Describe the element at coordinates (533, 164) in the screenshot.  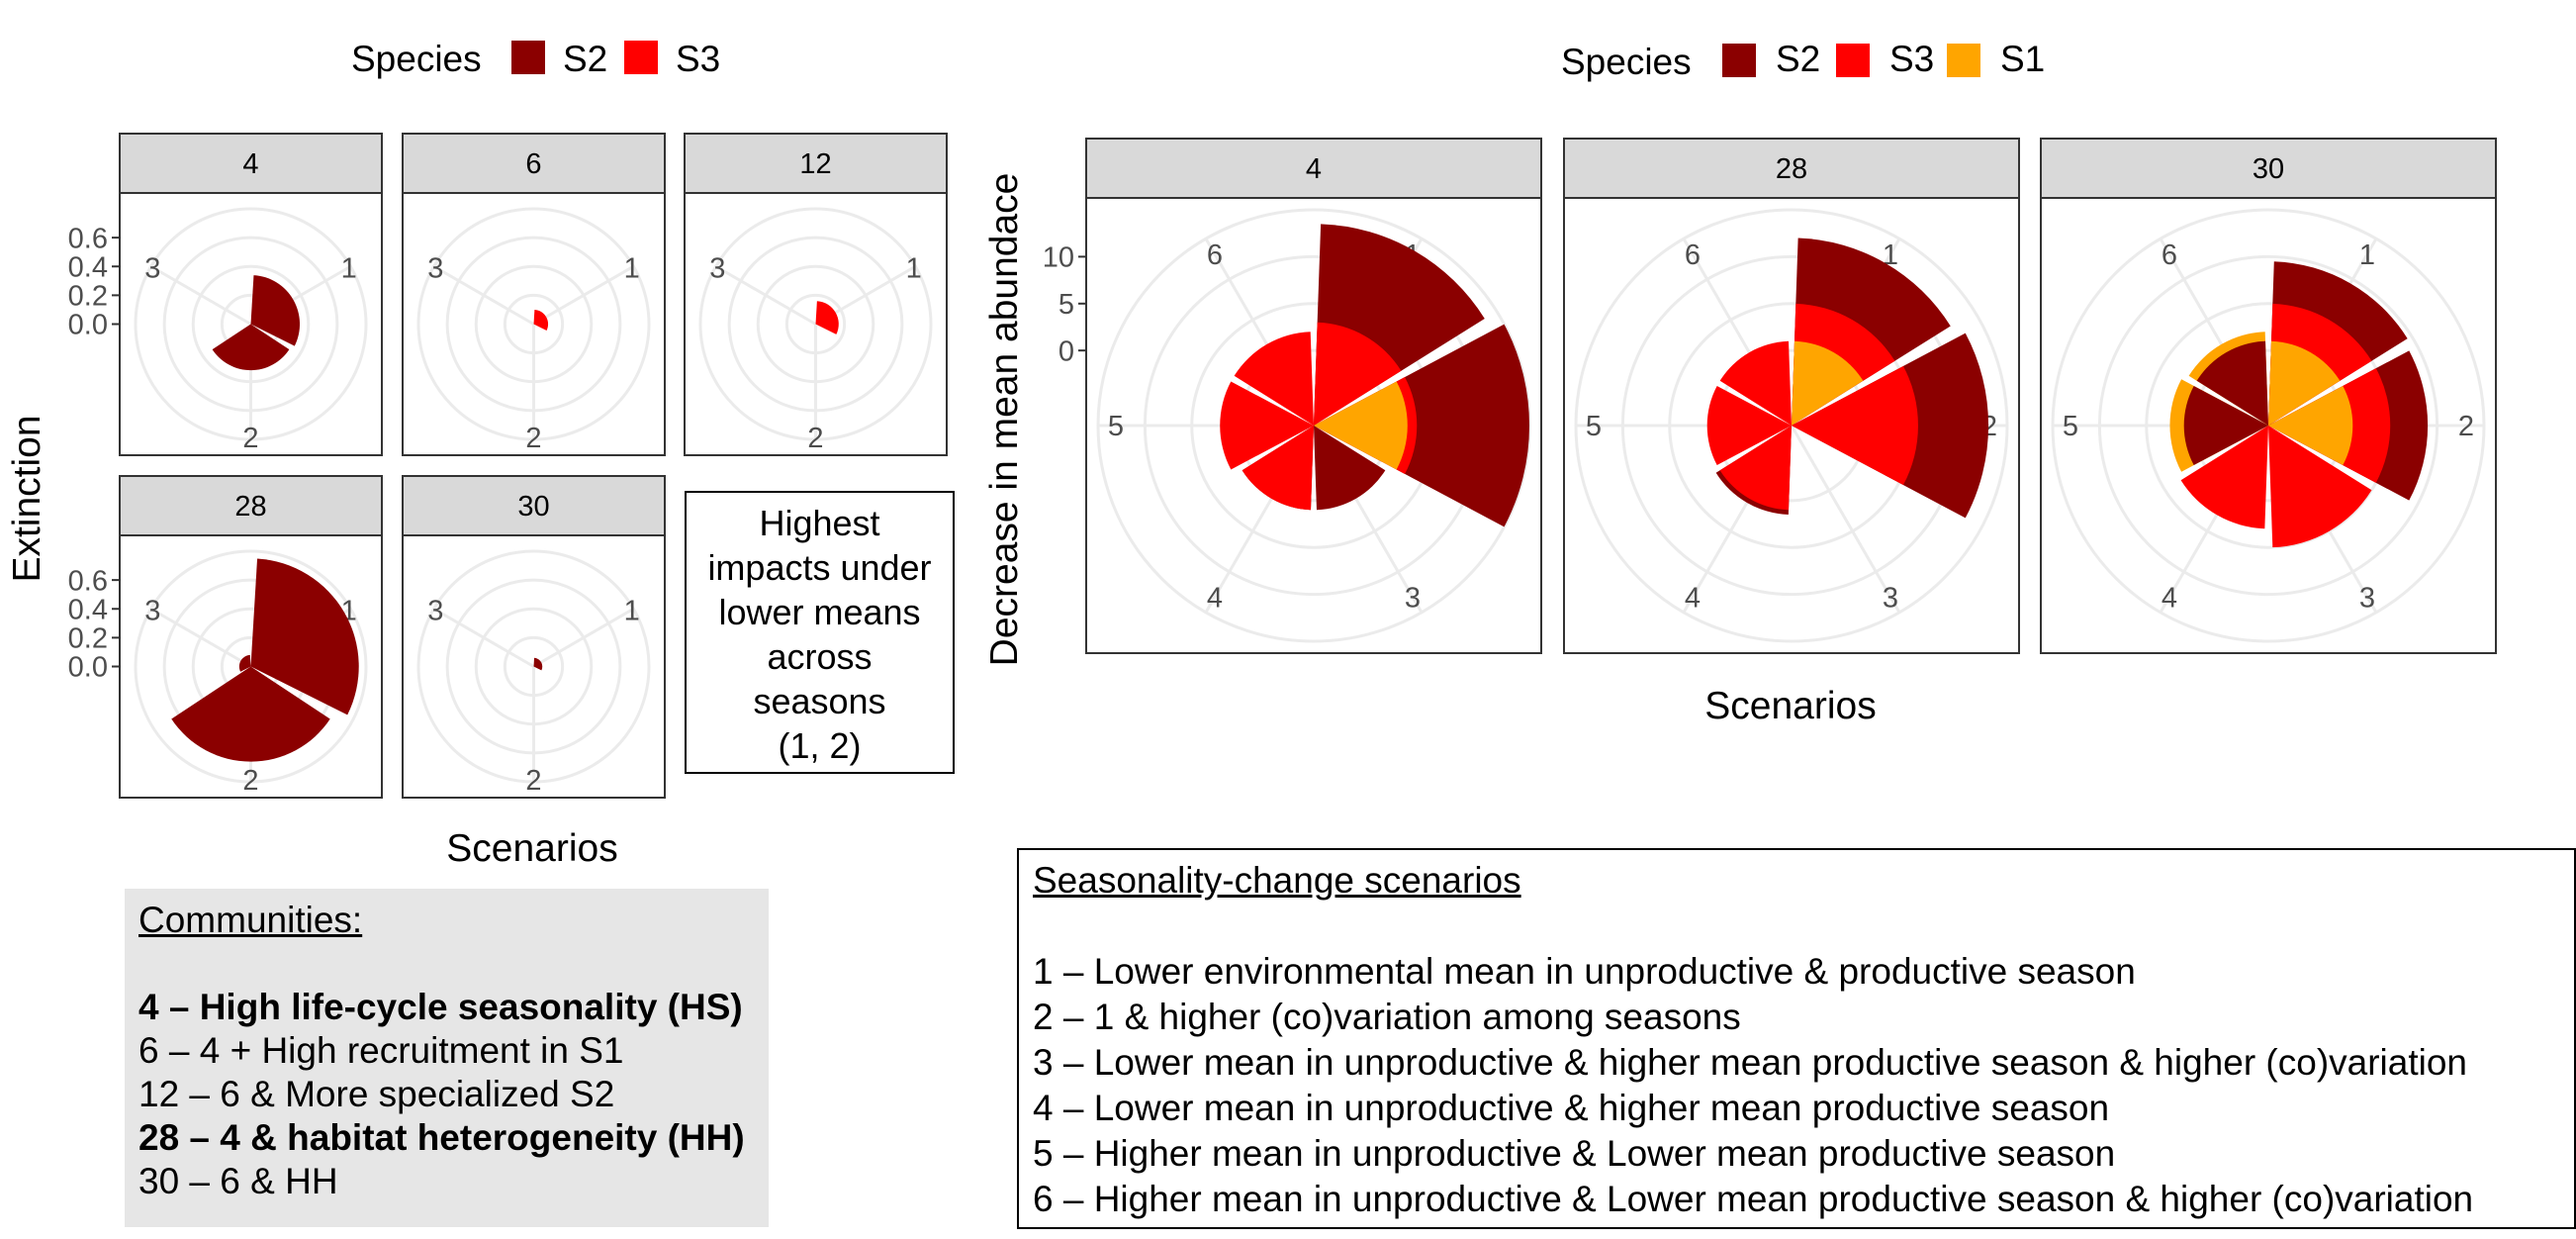
I see `facet-label: 6` at that location.